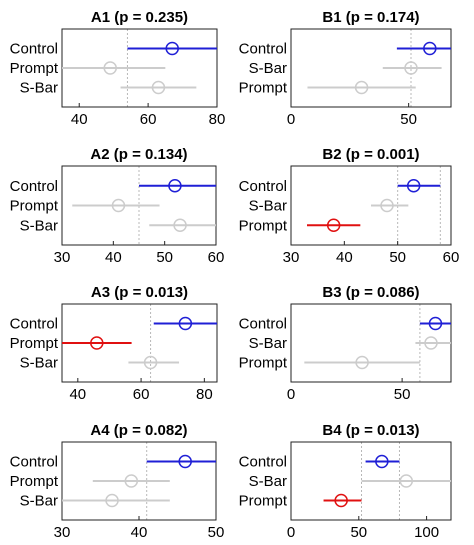 Image resolution: width=474 pixels, height=545 pixels. What do you see at coordinates (345, 481) in the screenshot?
I see `panel-b4: B4 (p = 0.013) 0 50 100 Control S-Bar Prompt` at bounding box center [345, 481].